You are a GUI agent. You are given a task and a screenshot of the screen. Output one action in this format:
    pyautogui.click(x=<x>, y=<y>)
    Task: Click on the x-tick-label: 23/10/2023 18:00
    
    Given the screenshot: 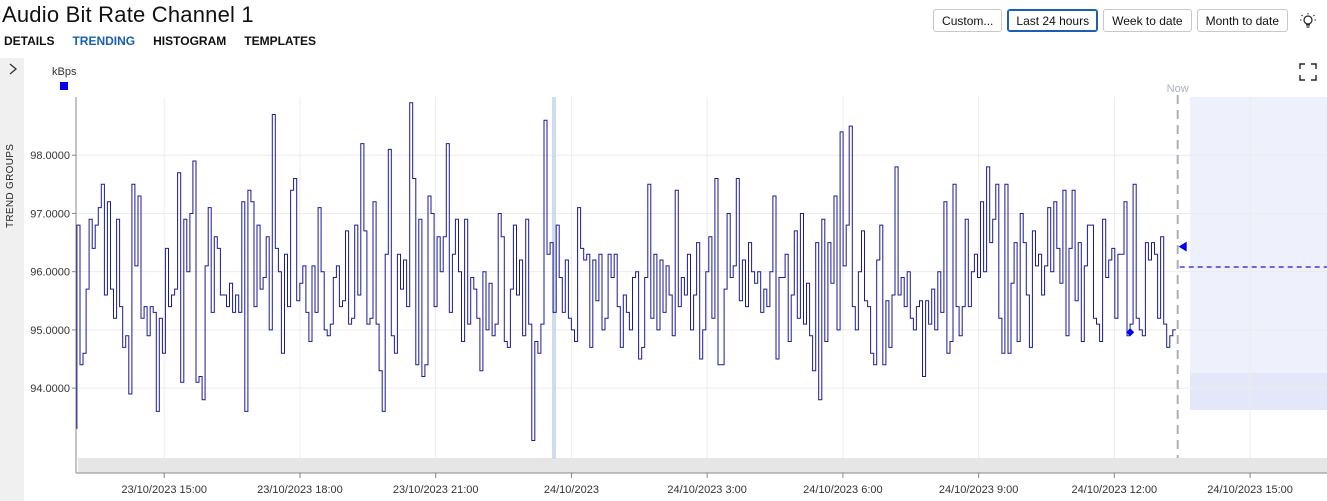 What is the action you would take?
    pyautogui.click(x=300, y=490)
    